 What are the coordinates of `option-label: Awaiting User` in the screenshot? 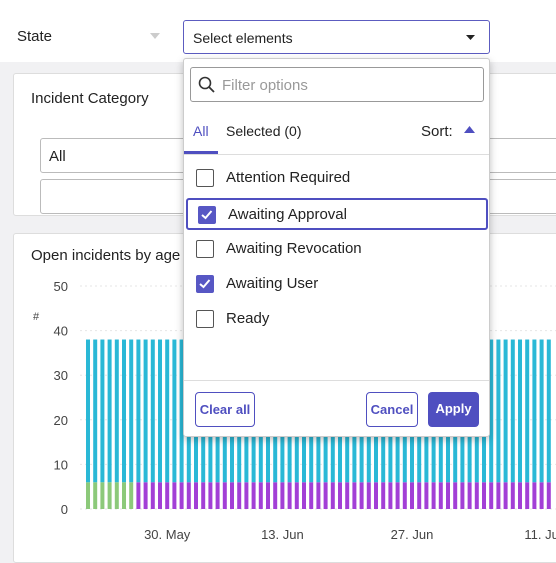 It's located at (272, 283).